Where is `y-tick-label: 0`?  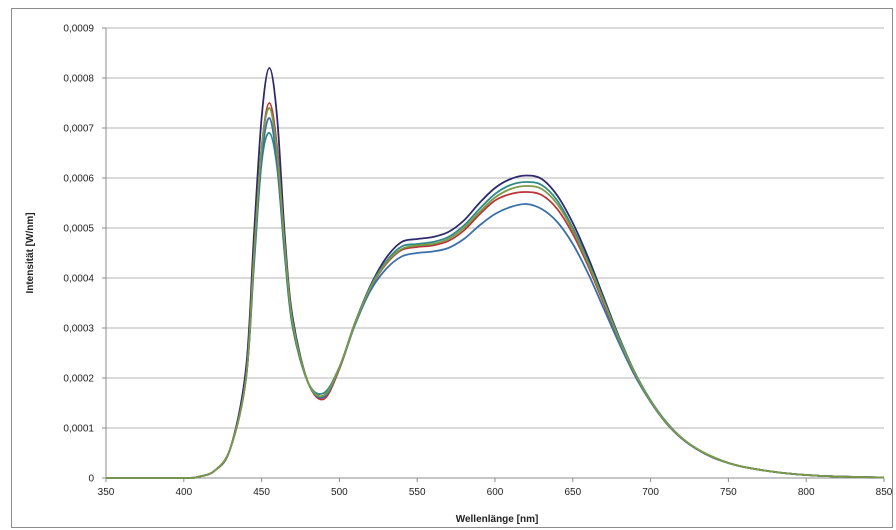
y-tick-label: 0 is located at coordinates (91, 479).